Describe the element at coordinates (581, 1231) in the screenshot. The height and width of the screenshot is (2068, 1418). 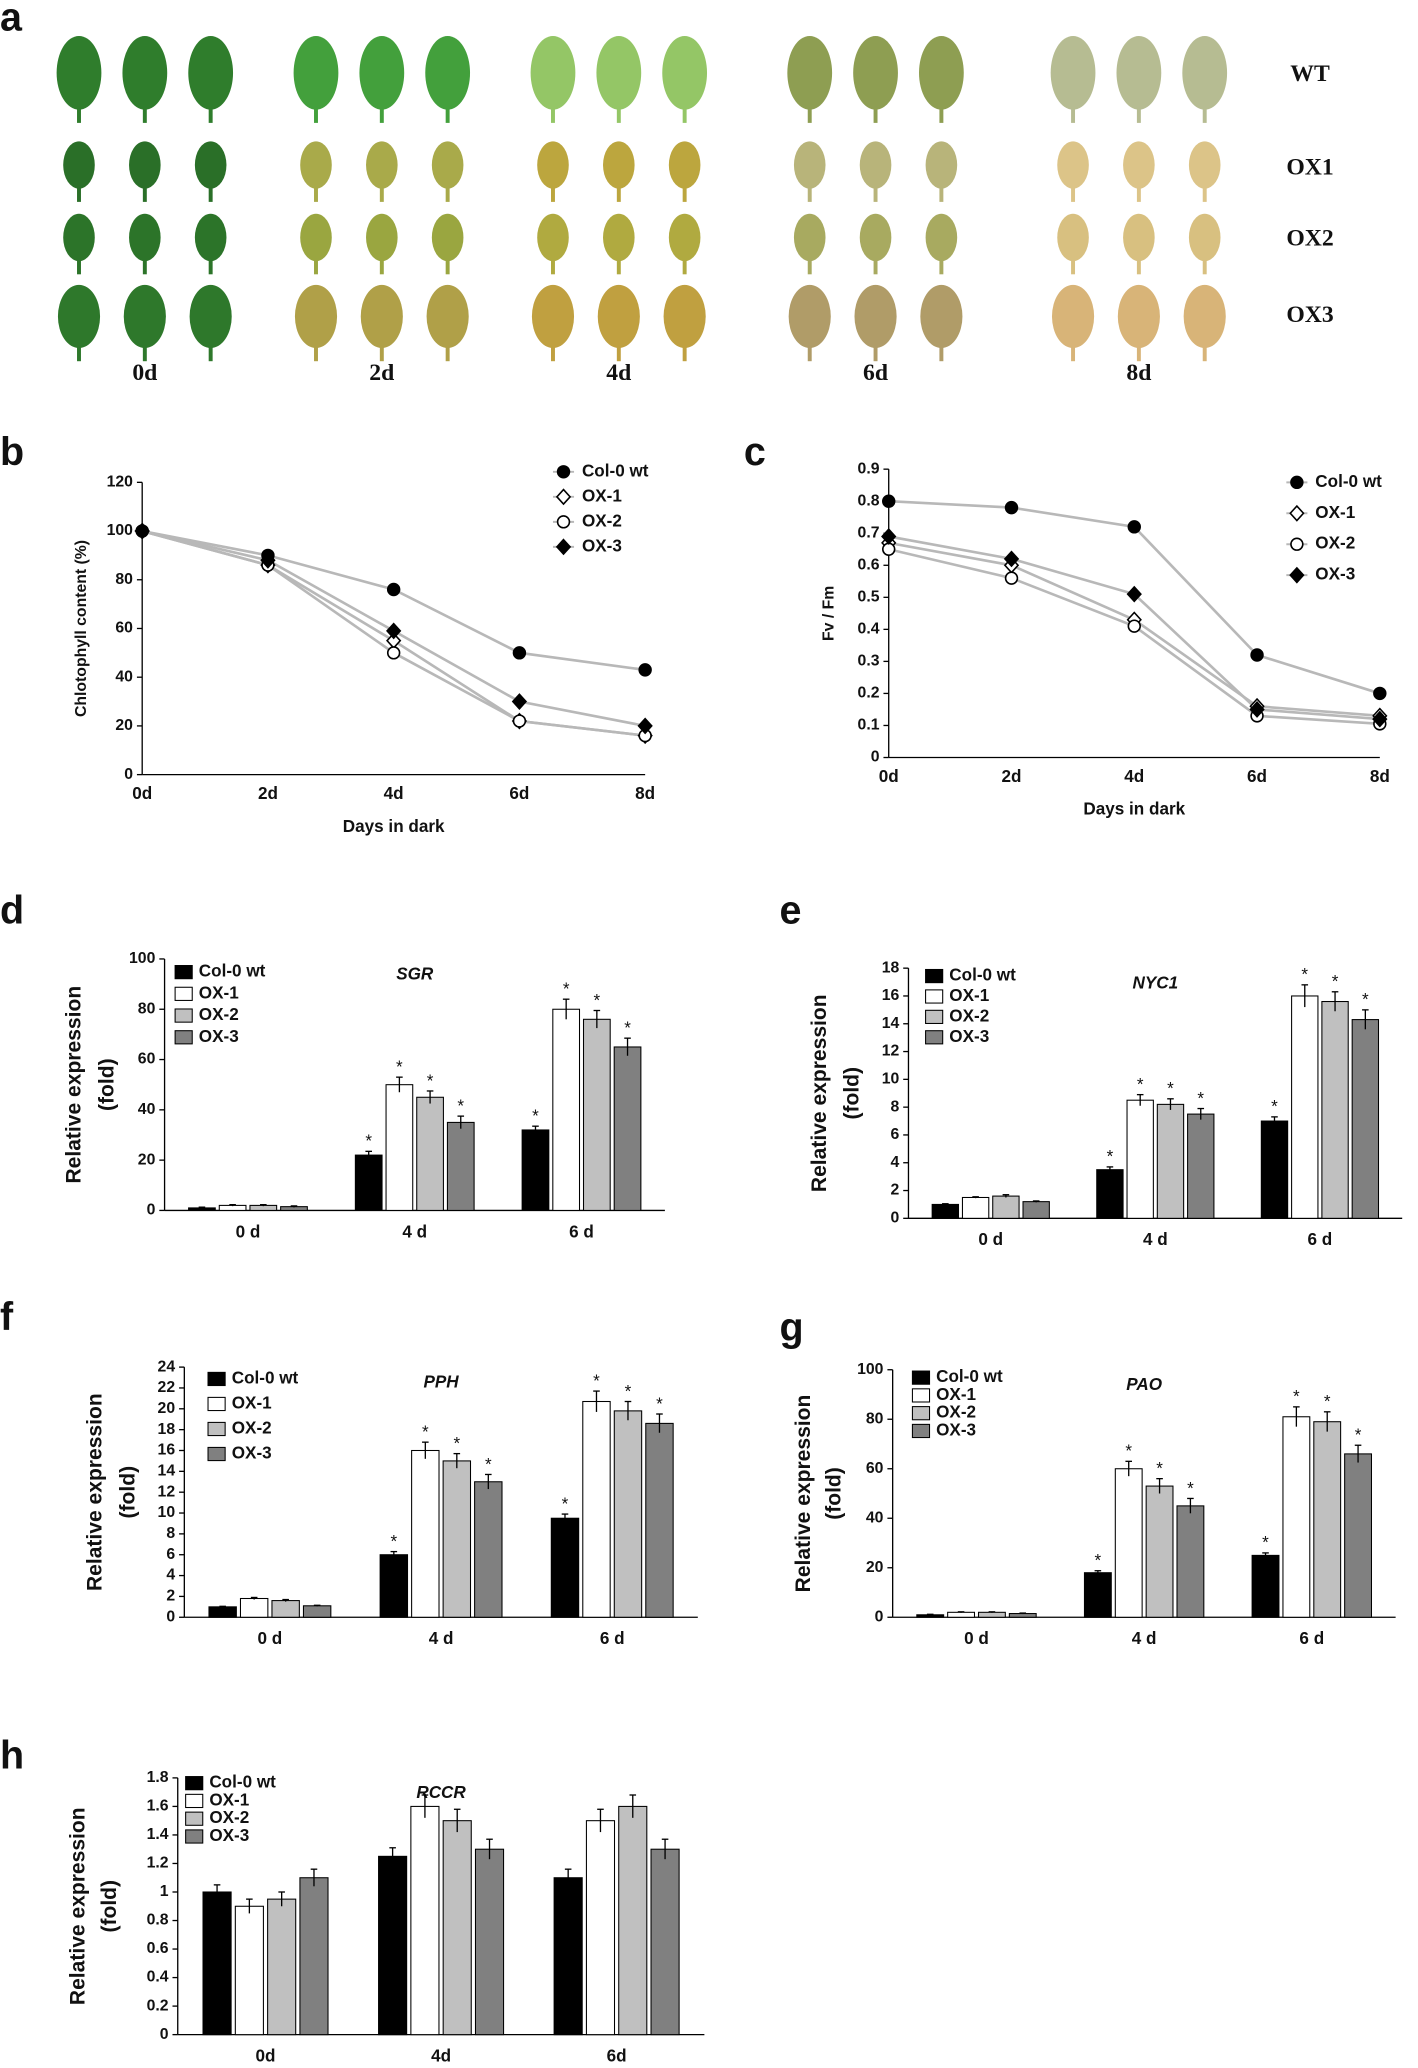
I see `x-tick-label: 6 d` at that location.